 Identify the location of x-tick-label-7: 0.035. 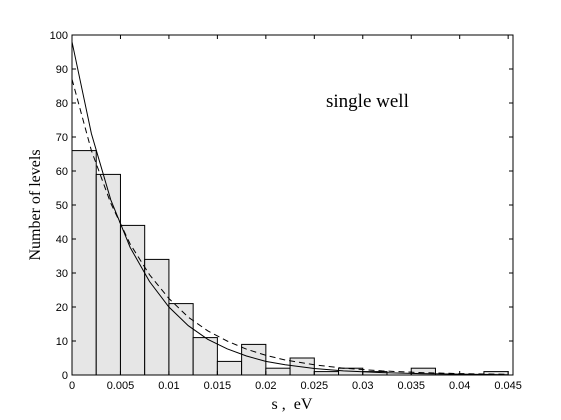
(411, 386).